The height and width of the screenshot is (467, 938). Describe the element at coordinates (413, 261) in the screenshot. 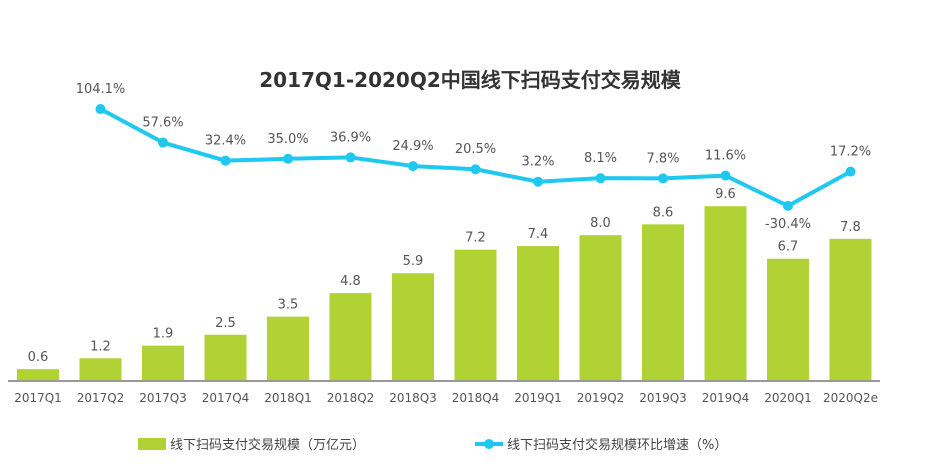

I see `bar-value-label: 5.9` at that location.